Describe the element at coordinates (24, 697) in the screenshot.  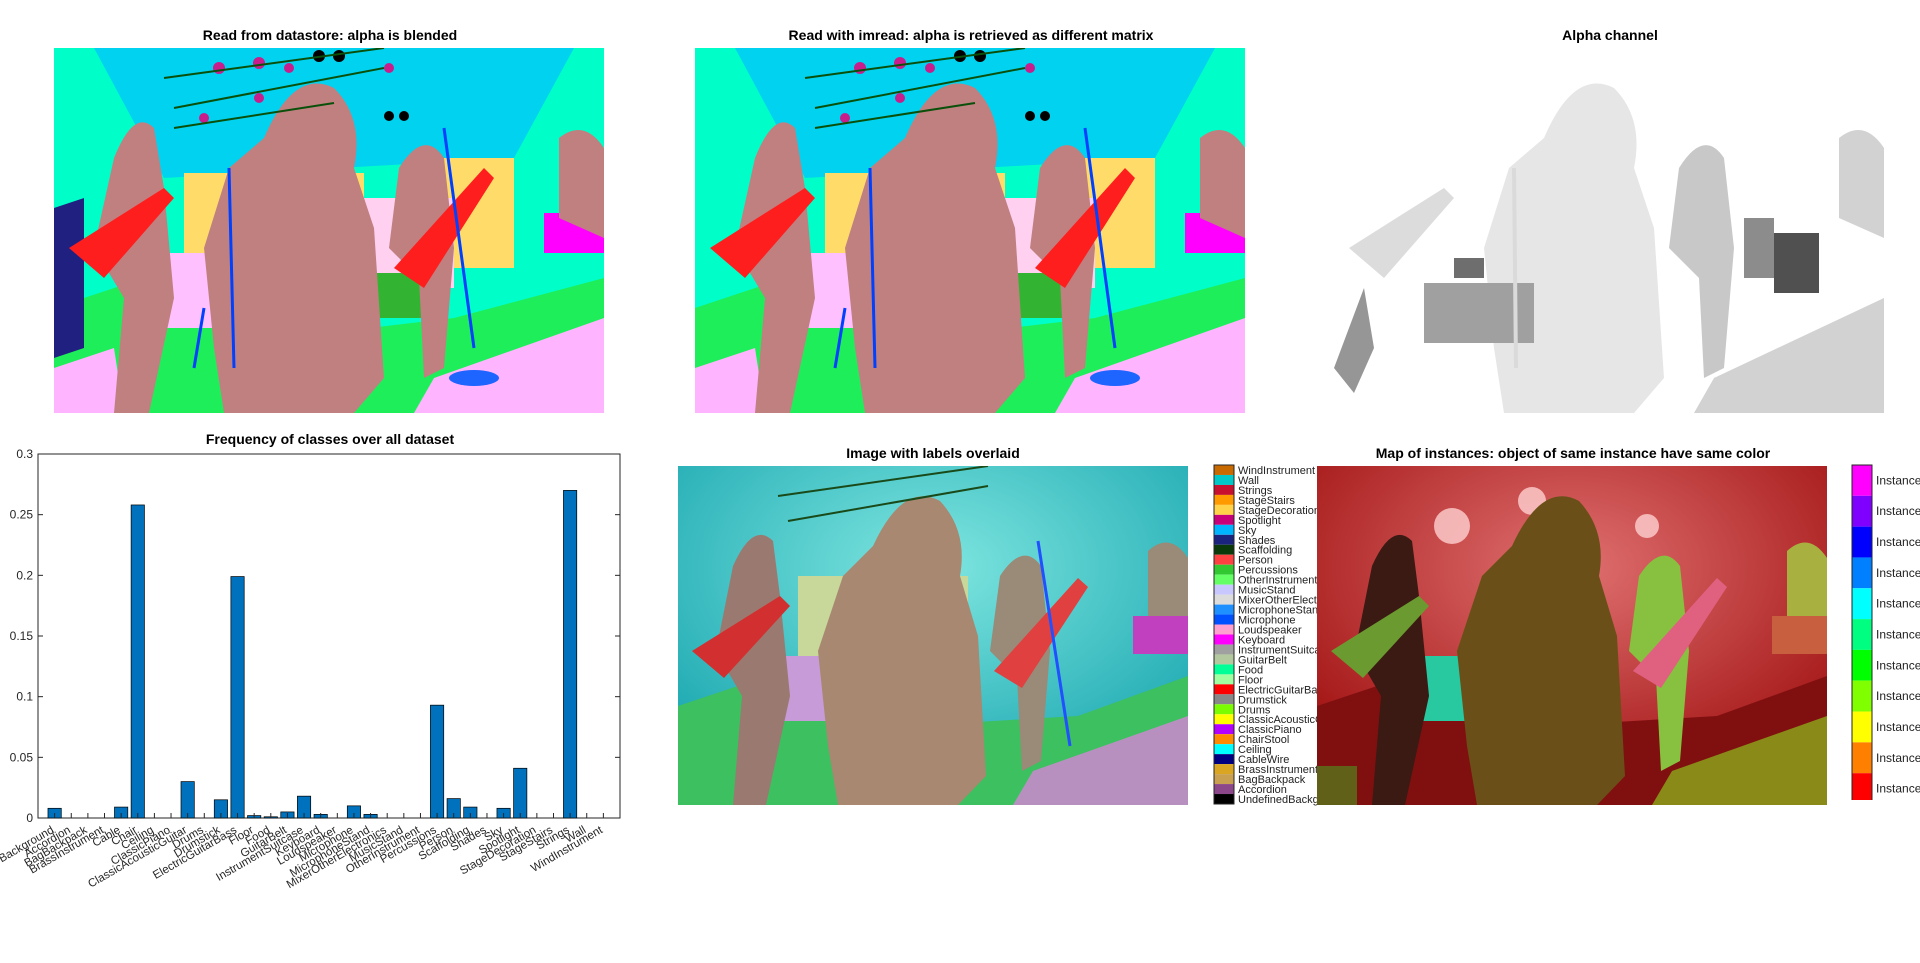
I see `y-tick-label: 0.1` at that location.